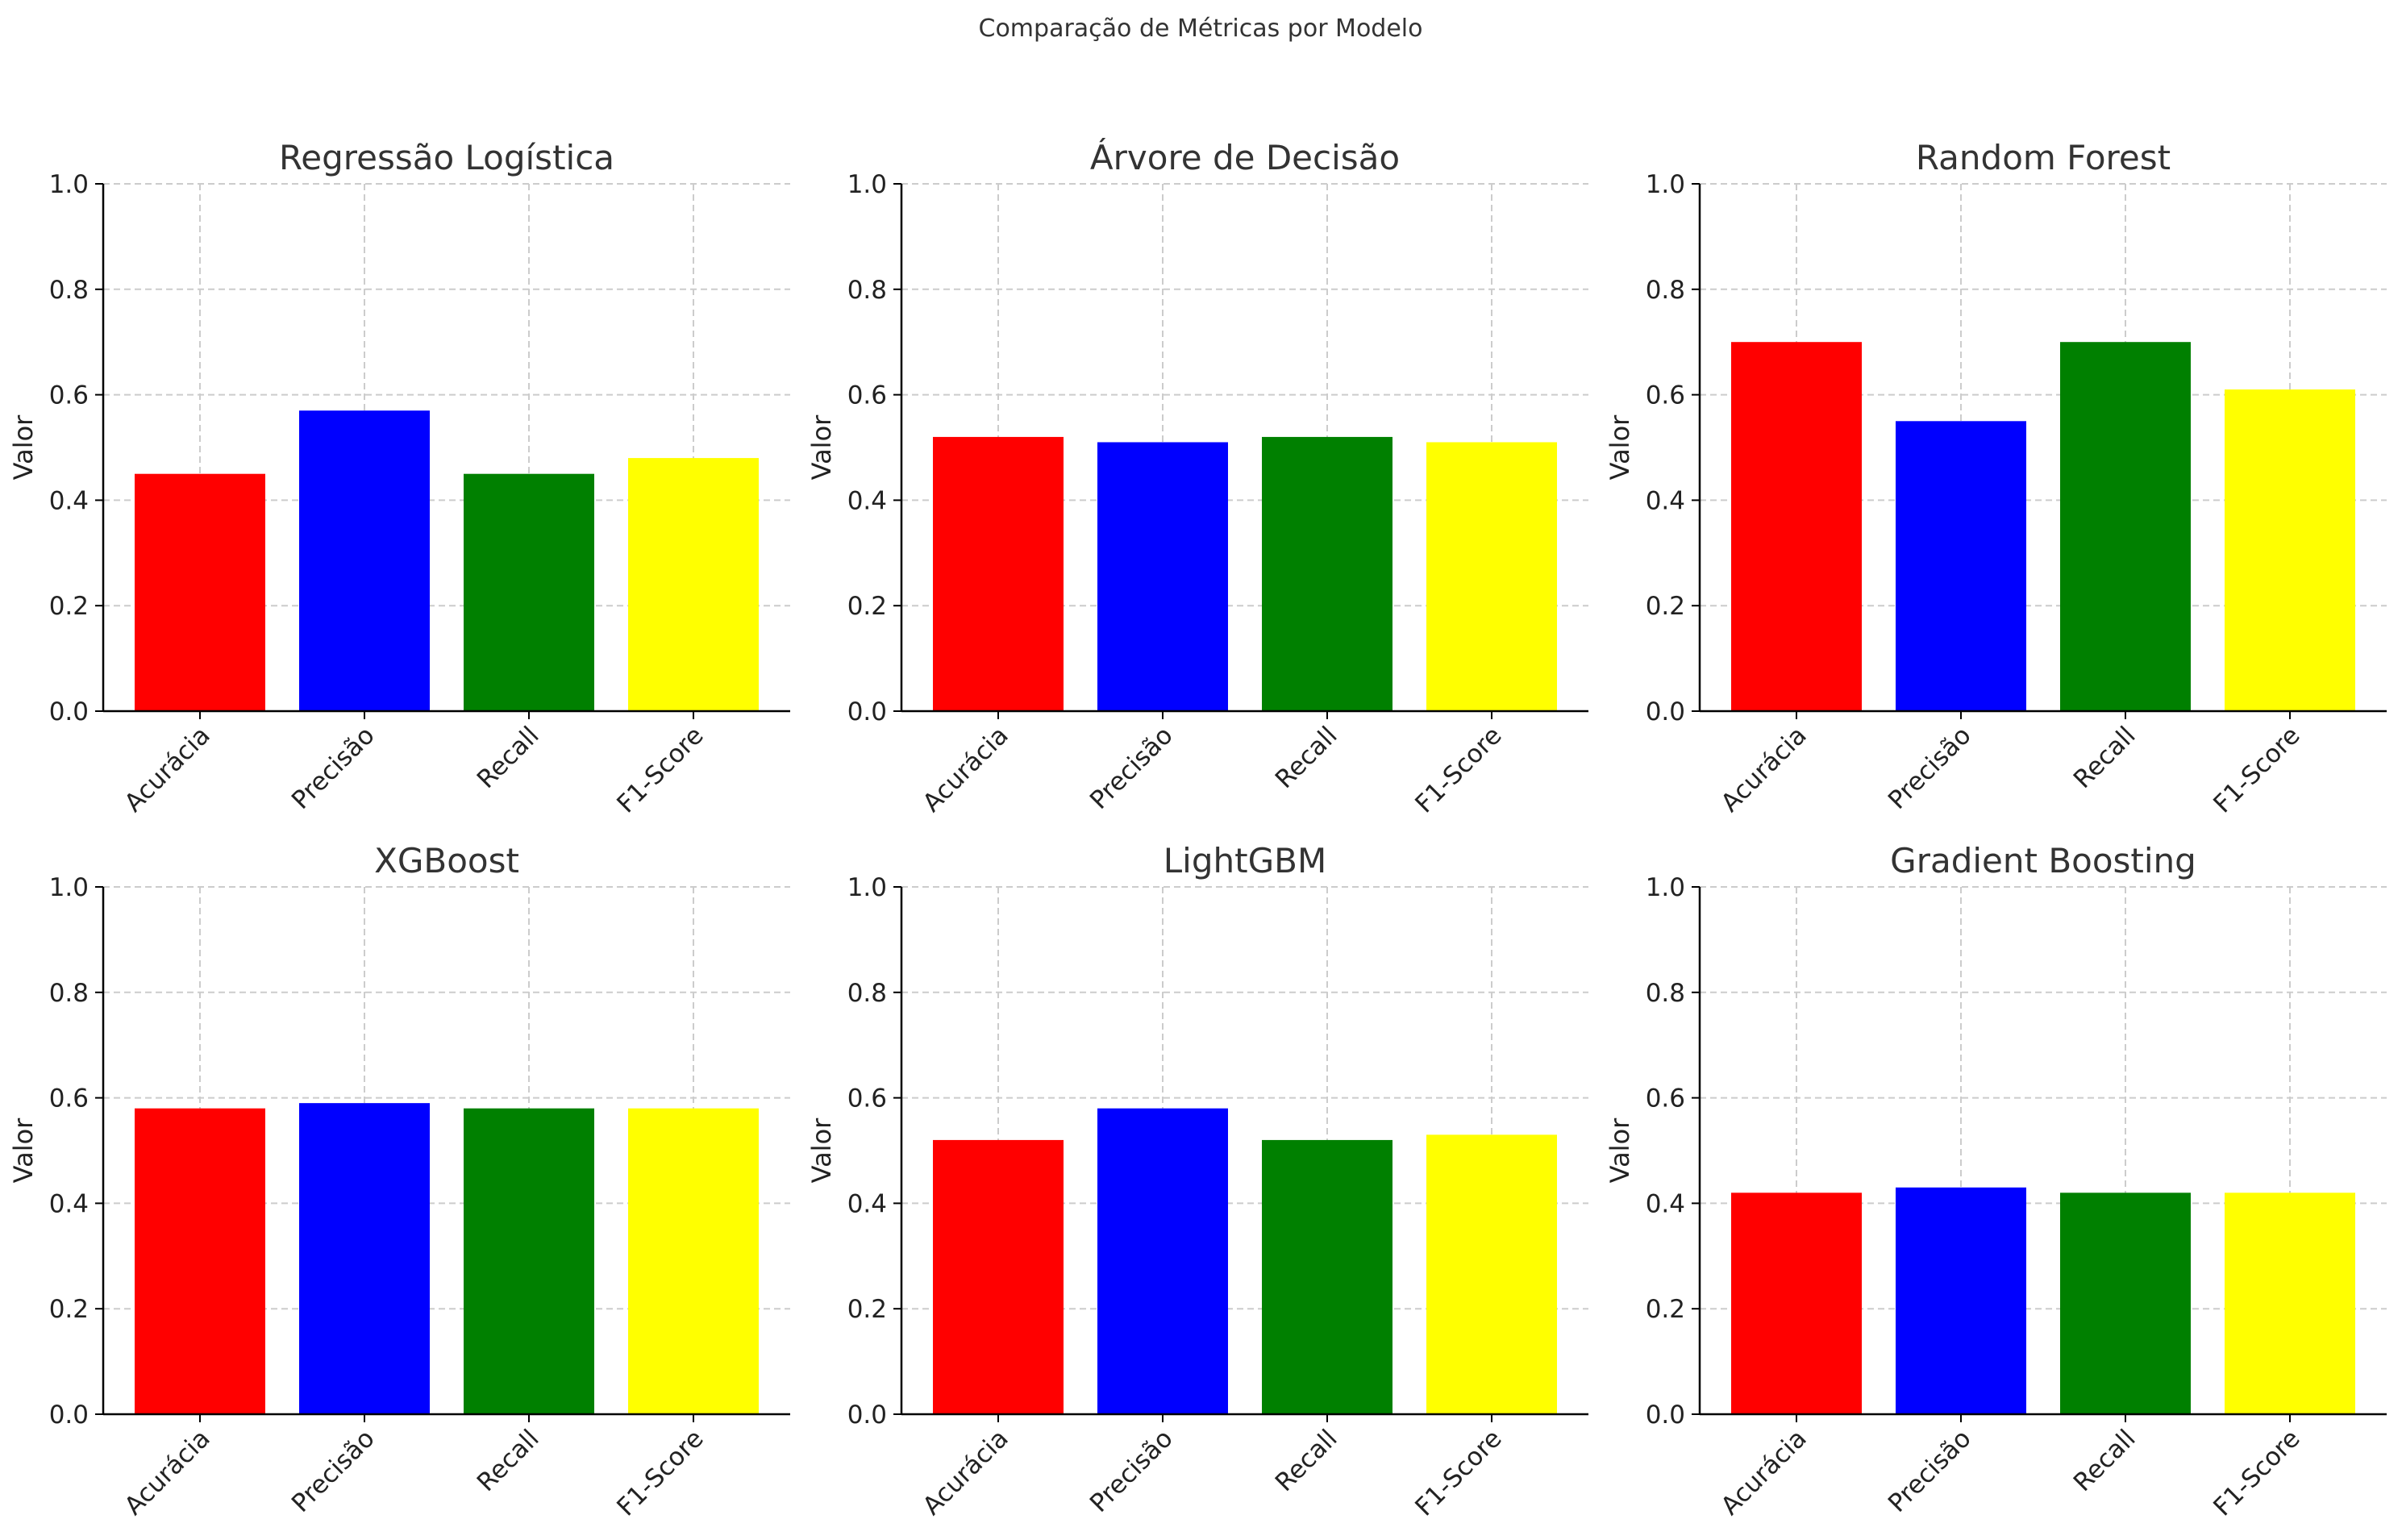 The height and width of the screenshot is (1540, 2402). Describe the element at coordinates (2043, 157) in the screenshot. I see `panel-title: Random Forest` at that location.